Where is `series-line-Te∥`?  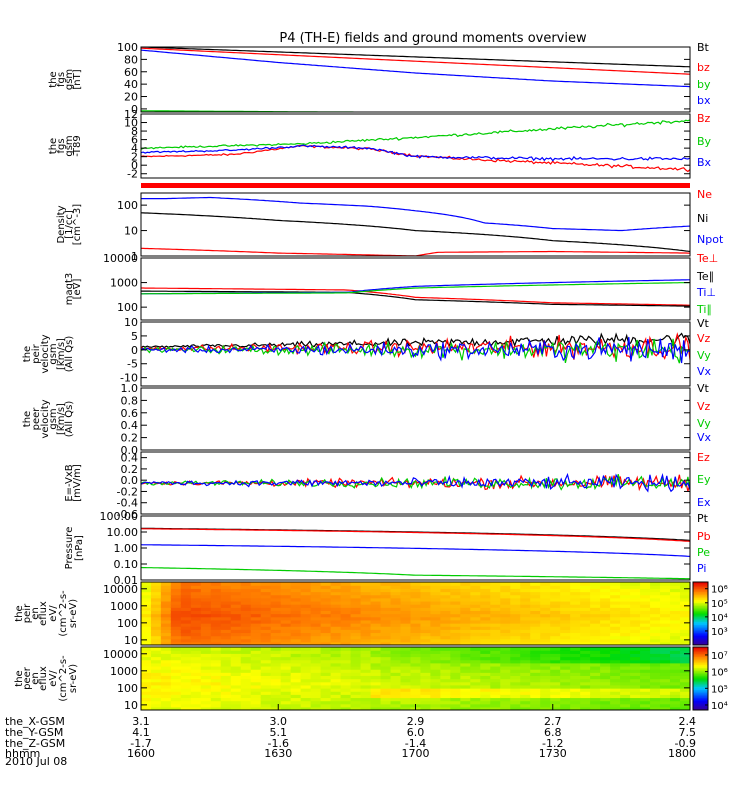
series-line-Te∥ is located at coordinates (415, 298).